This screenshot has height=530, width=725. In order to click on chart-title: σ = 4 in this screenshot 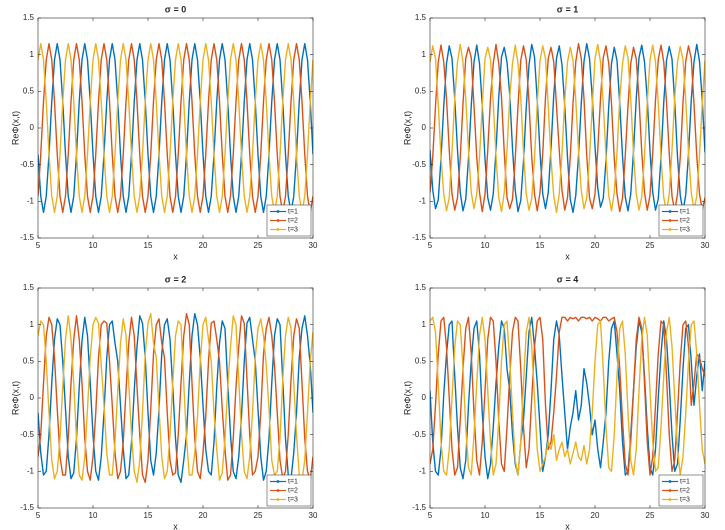, I will do `click(567, 279)`.